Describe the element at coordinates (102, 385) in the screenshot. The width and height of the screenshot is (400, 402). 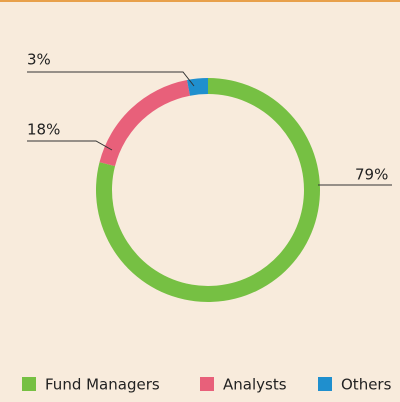
I see `legend-label: Fund Managers` at that location.